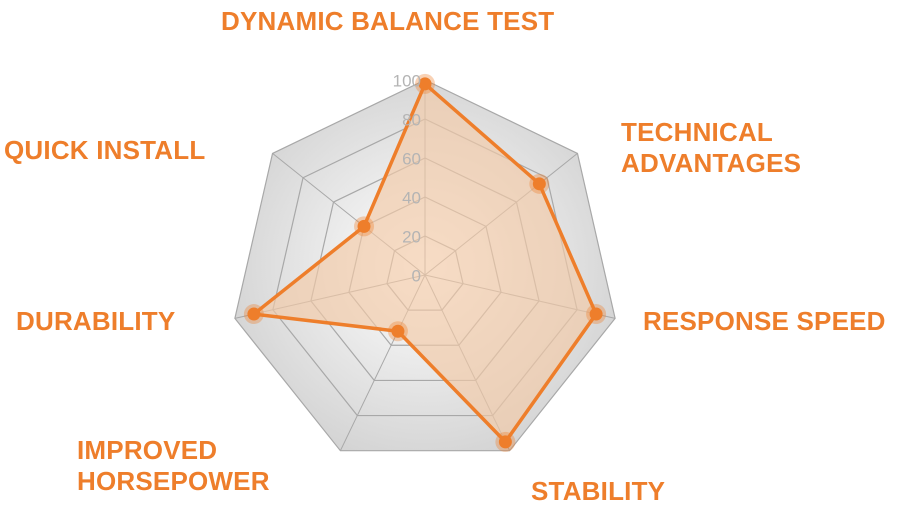 This screenshot has height=514, width=906. Describe the element at coordinates (105, 150) in the screenshot. I see `category-label-quick-install: QUICK INSTALL` at that location.